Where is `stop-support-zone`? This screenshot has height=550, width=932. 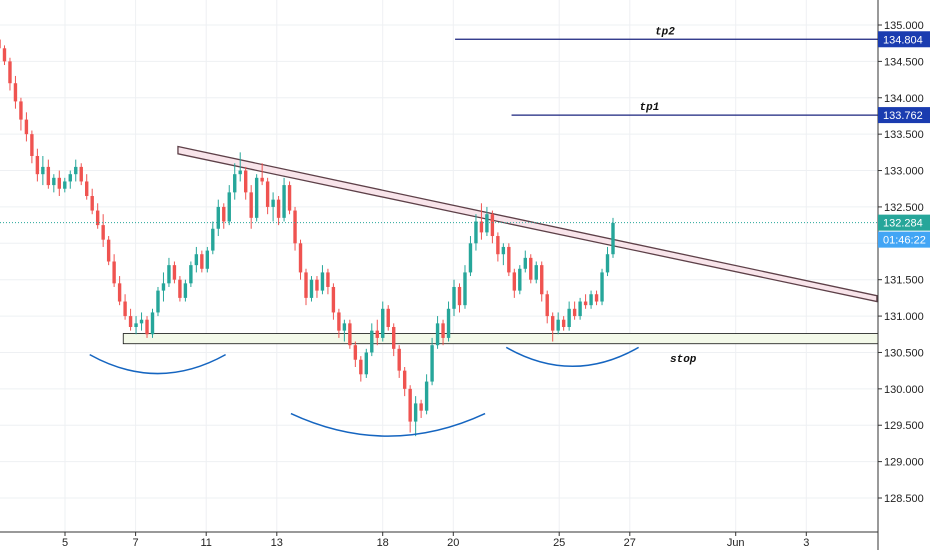
stop-support-zone is located at coordinates (500, 339).